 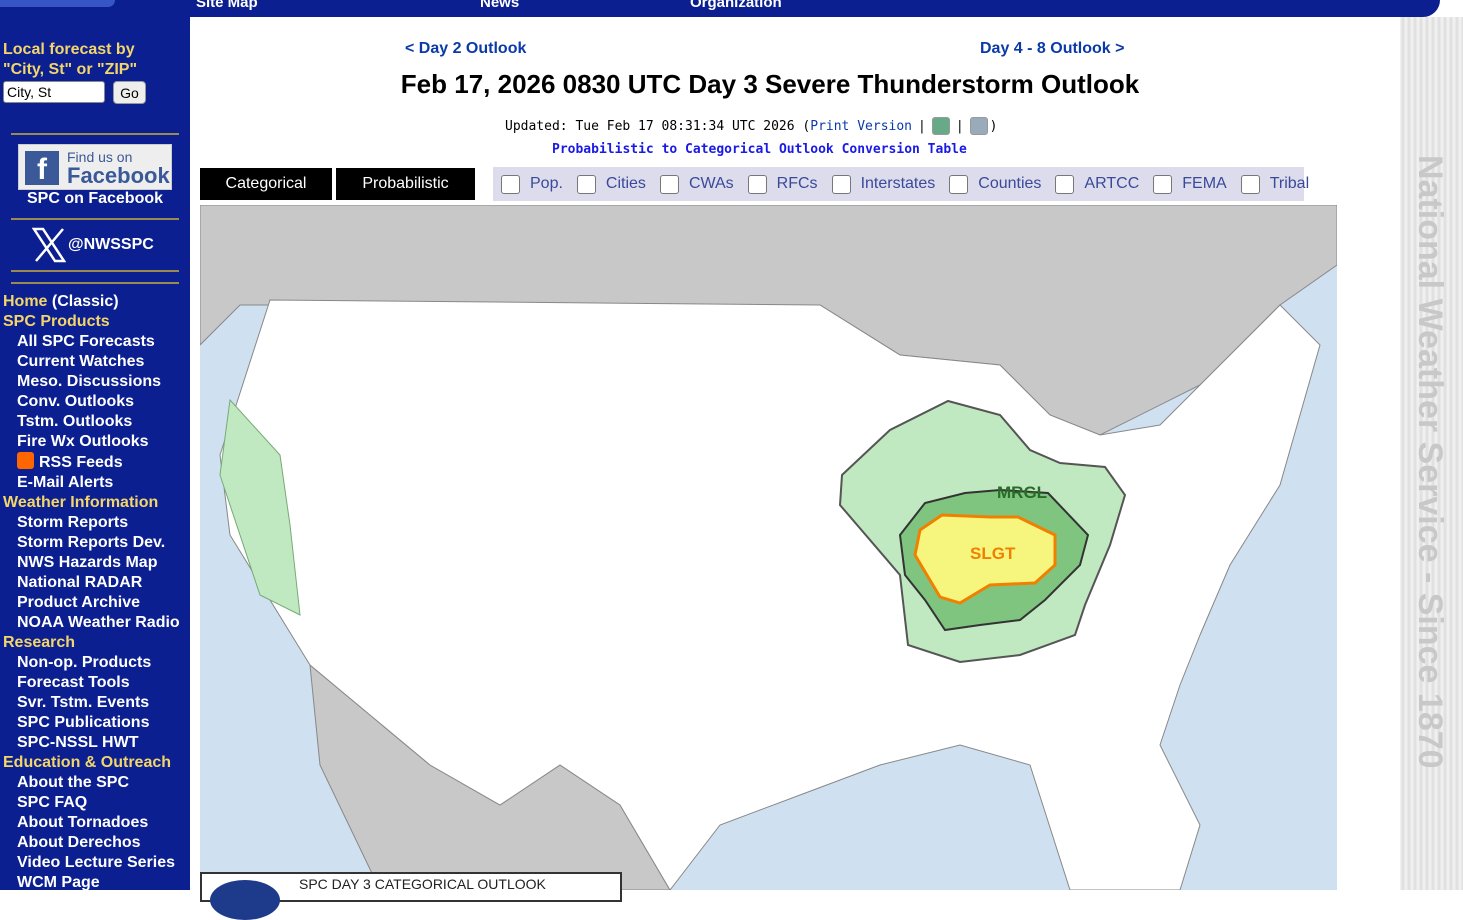 I want to click on sidebar-item: Home (Classic), so click(x=95, y=302).